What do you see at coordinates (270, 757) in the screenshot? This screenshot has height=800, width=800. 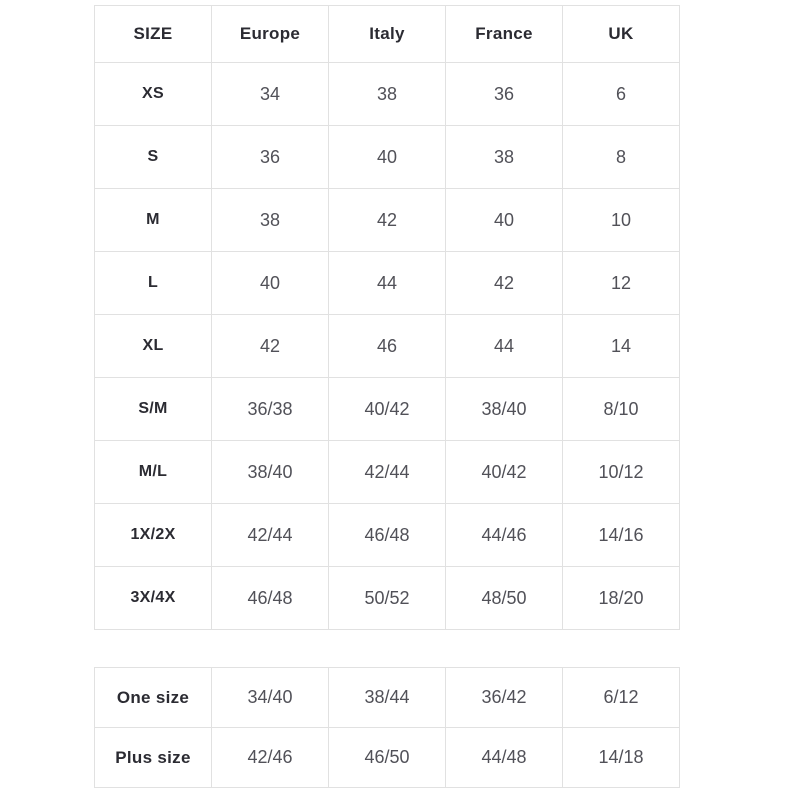 I see `value-cell: 42/46` at bounding box center [270, 757].